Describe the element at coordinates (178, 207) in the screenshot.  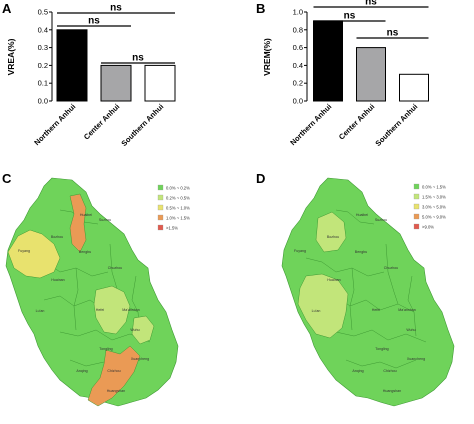
I see `legend-label: 0.5% ~ 1.0%` at that location.